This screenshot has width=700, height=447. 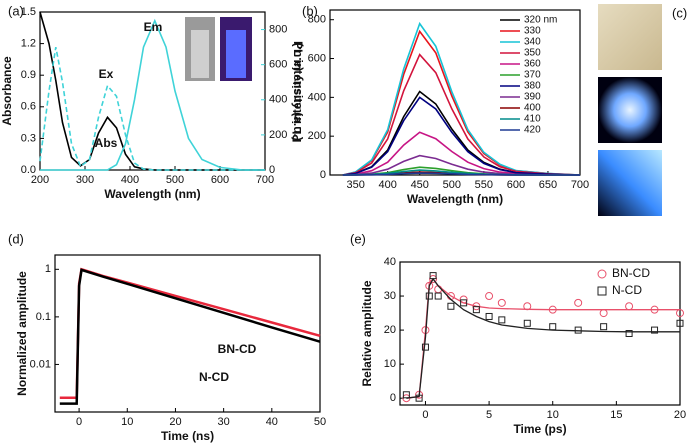 I want to click on y2-tick-label: 800, so click(x=278, y=29).